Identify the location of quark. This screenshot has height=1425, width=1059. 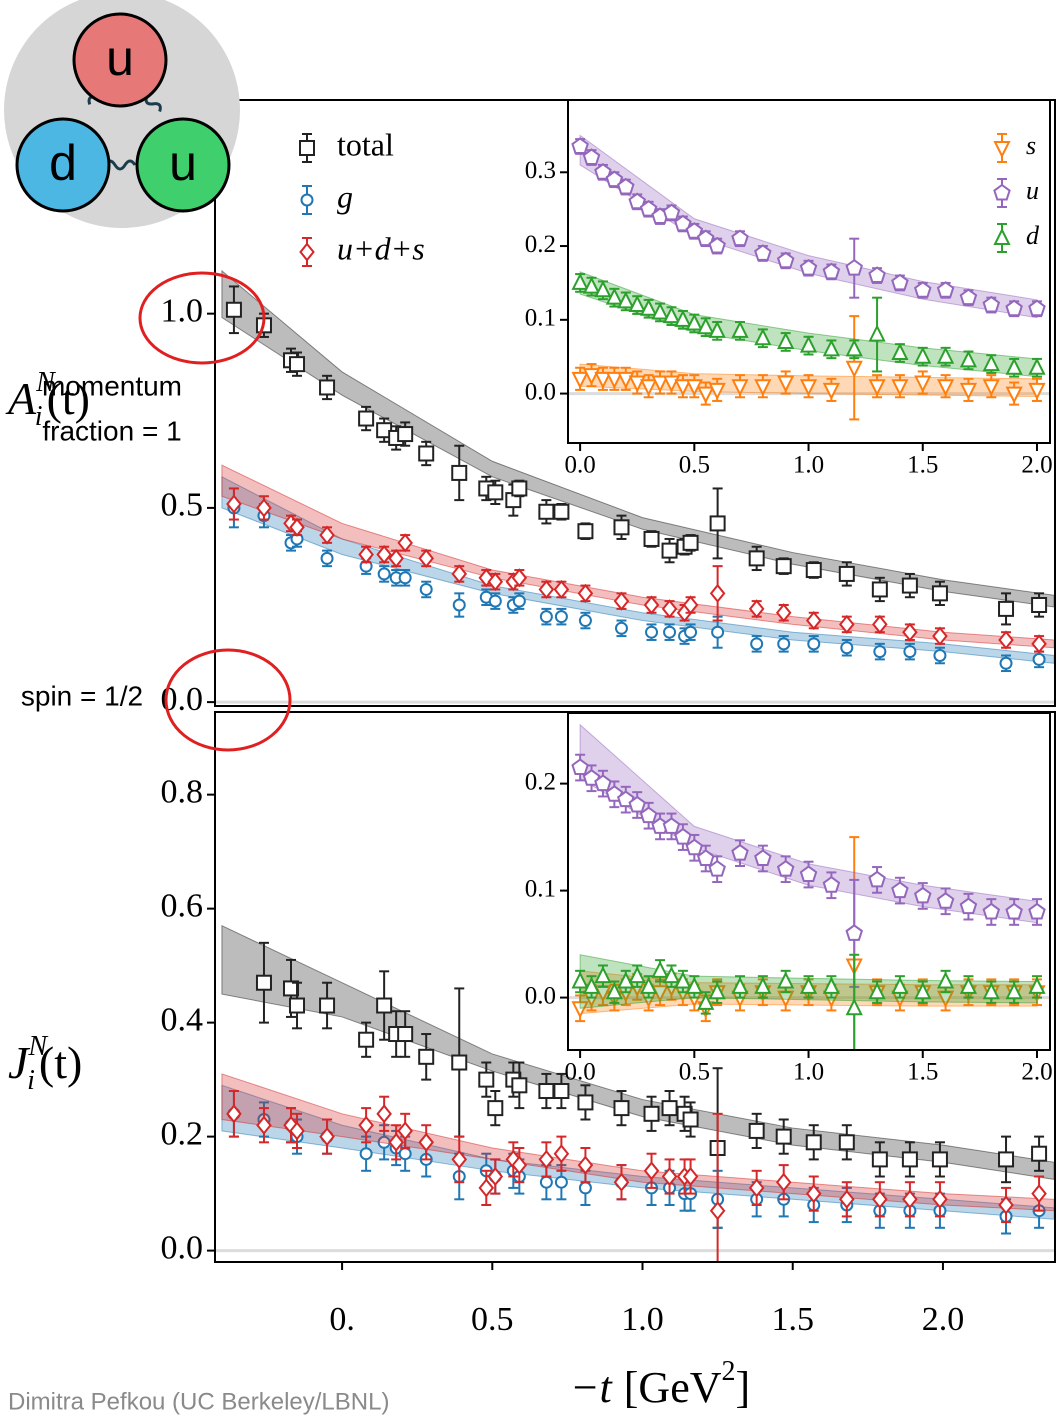
(120, 60).